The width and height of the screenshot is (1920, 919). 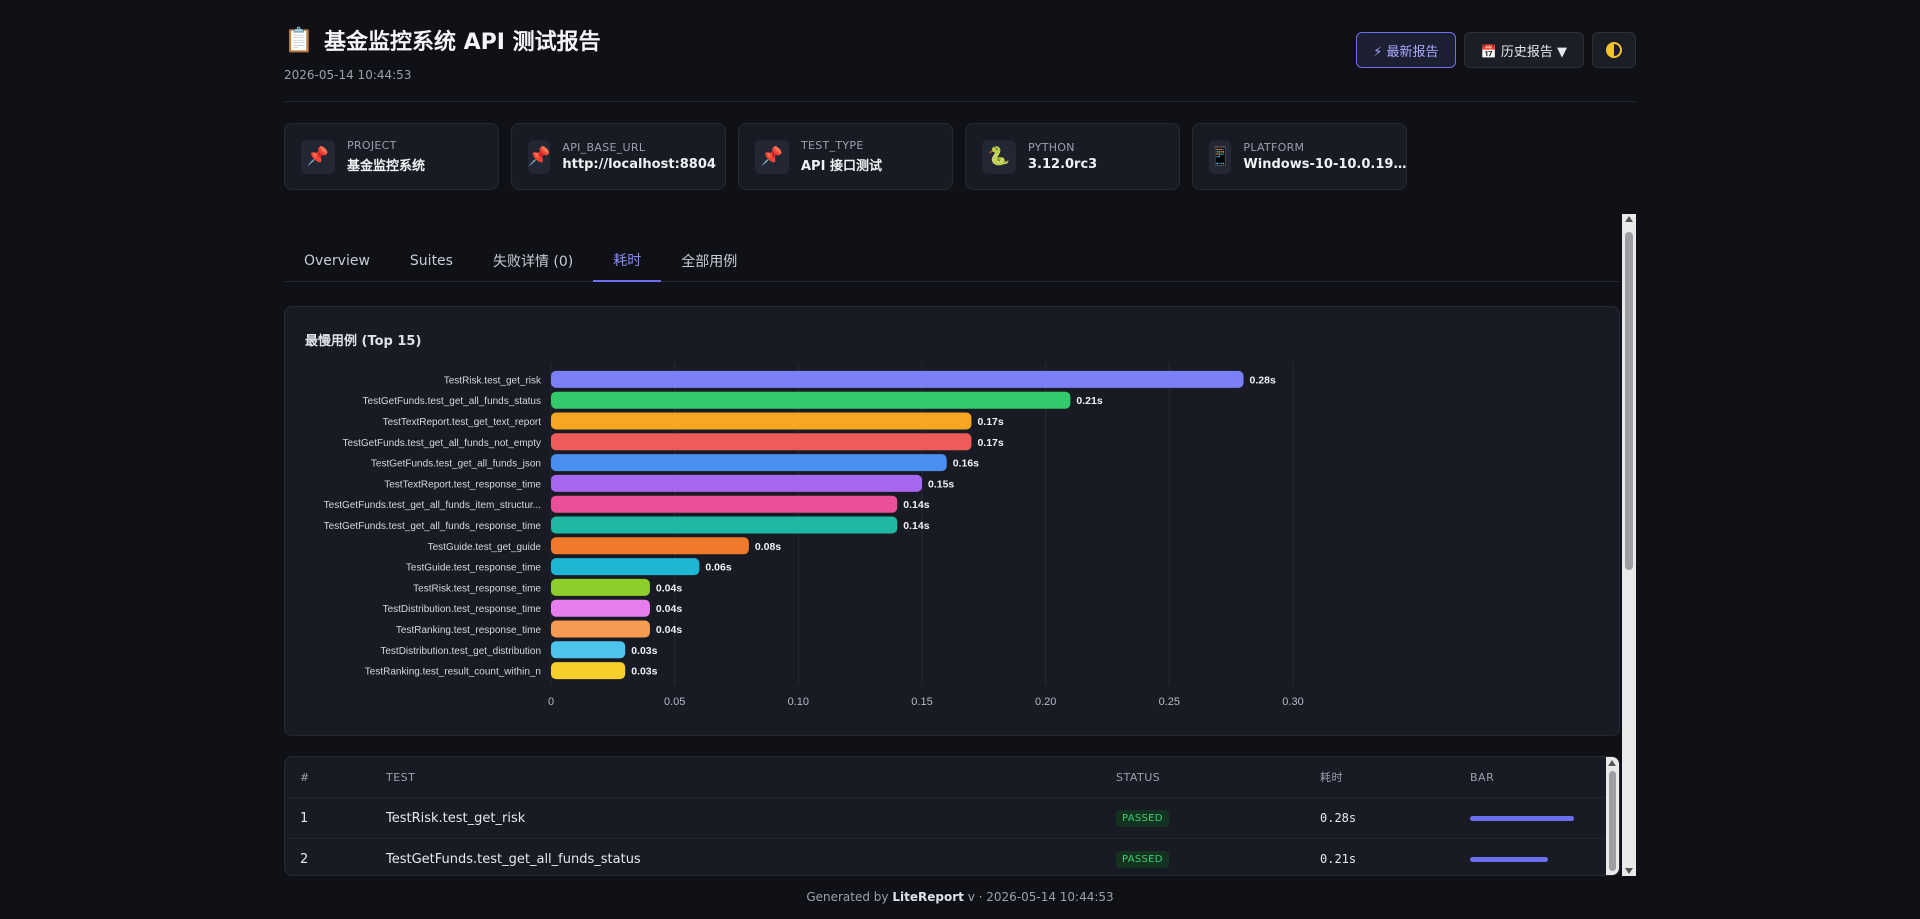 What do you see at coordinates (299, 40) in the screenshot?
I see `clipboard-icon: 📋` at bounding box center [299, 40].